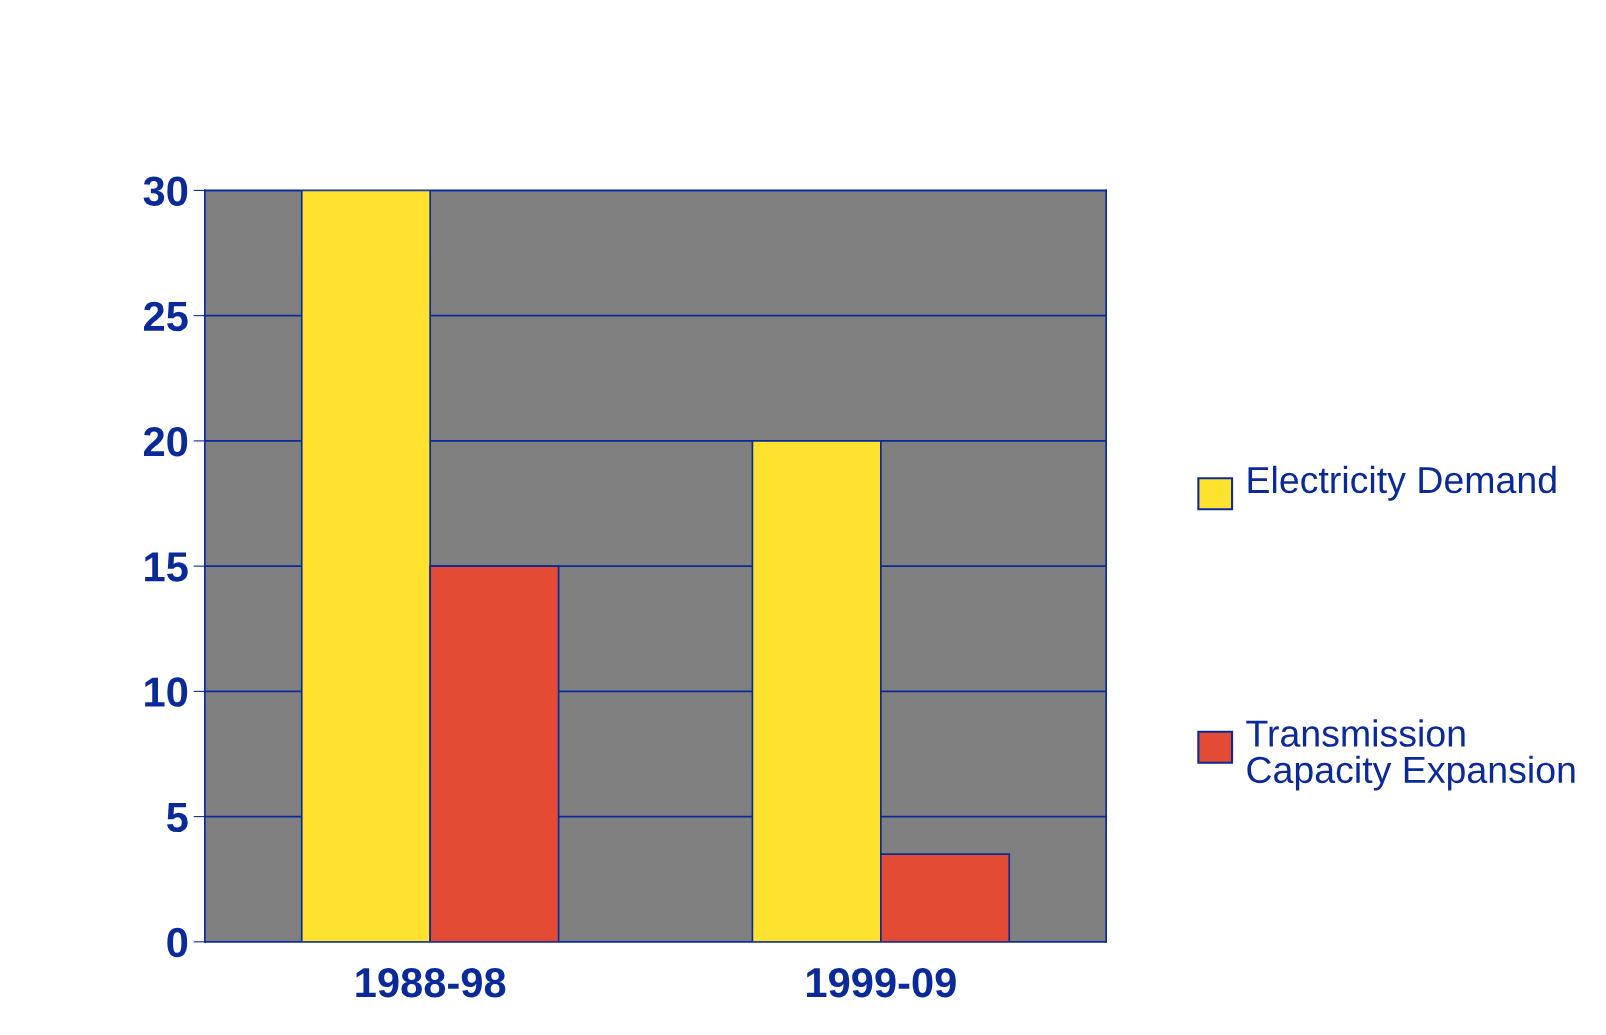 The height and width of the screenshot is (1035, 1606). Describe the element at coordinates (177, 818) in the screenshot. I see `y-tick-label: 5` at that location.